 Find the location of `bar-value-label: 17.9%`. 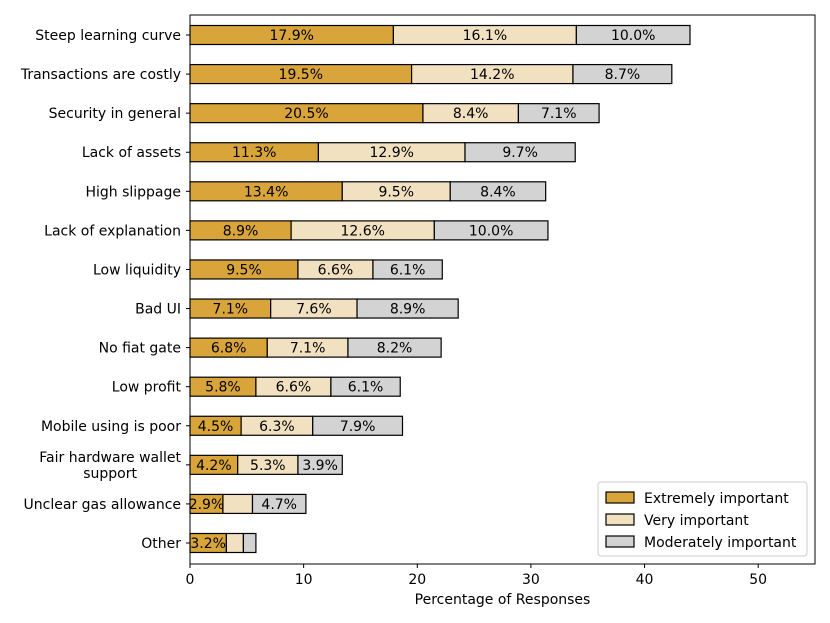

bar-value-label: 17.9% is located at coordinates (291, 36).